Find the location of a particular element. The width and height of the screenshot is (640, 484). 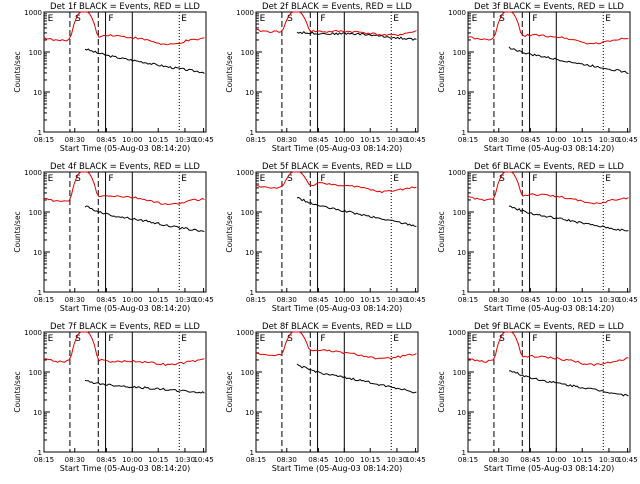

panel-9f-ytick-label: 100 is located at coordinates (459, 373).